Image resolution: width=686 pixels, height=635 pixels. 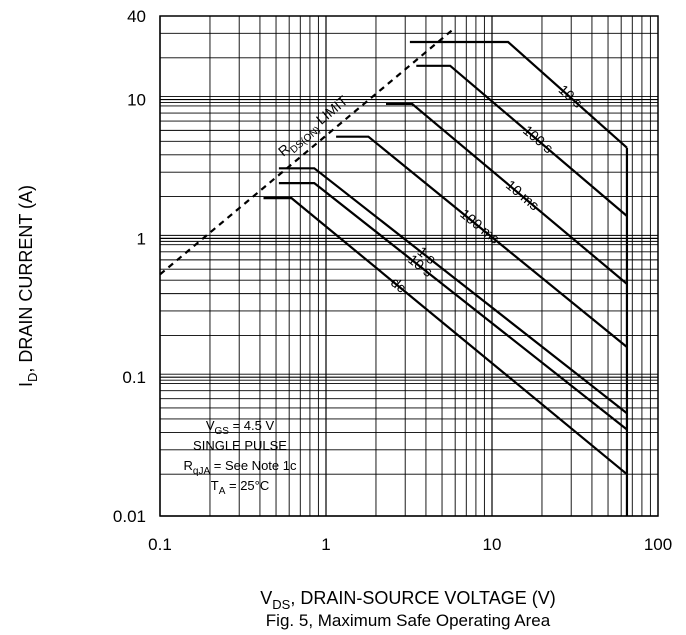 What do you see at coordinates (141, 238) in the screenshot?
I see `y-tick-label: 1` at bounding box center [141, 238].